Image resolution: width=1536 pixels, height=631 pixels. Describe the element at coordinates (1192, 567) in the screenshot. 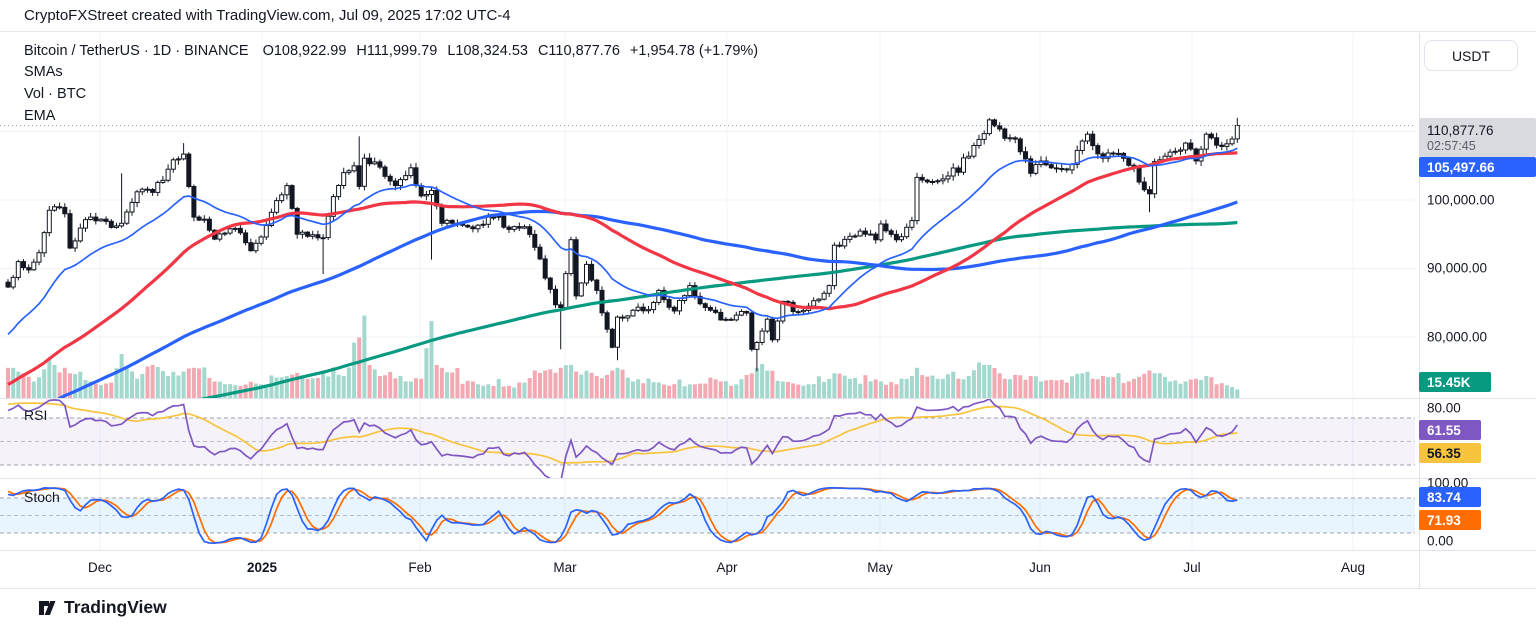

I see `time-tick-label: Jul` at that location.